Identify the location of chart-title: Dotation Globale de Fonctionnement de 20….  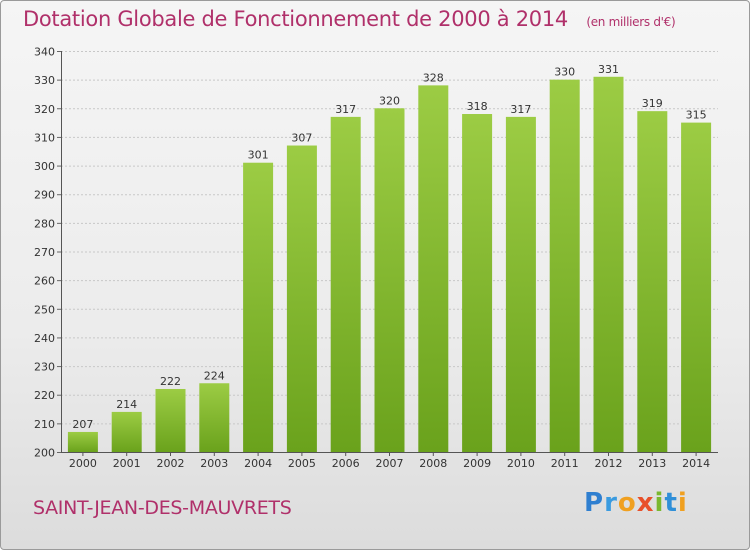
(349, 19).